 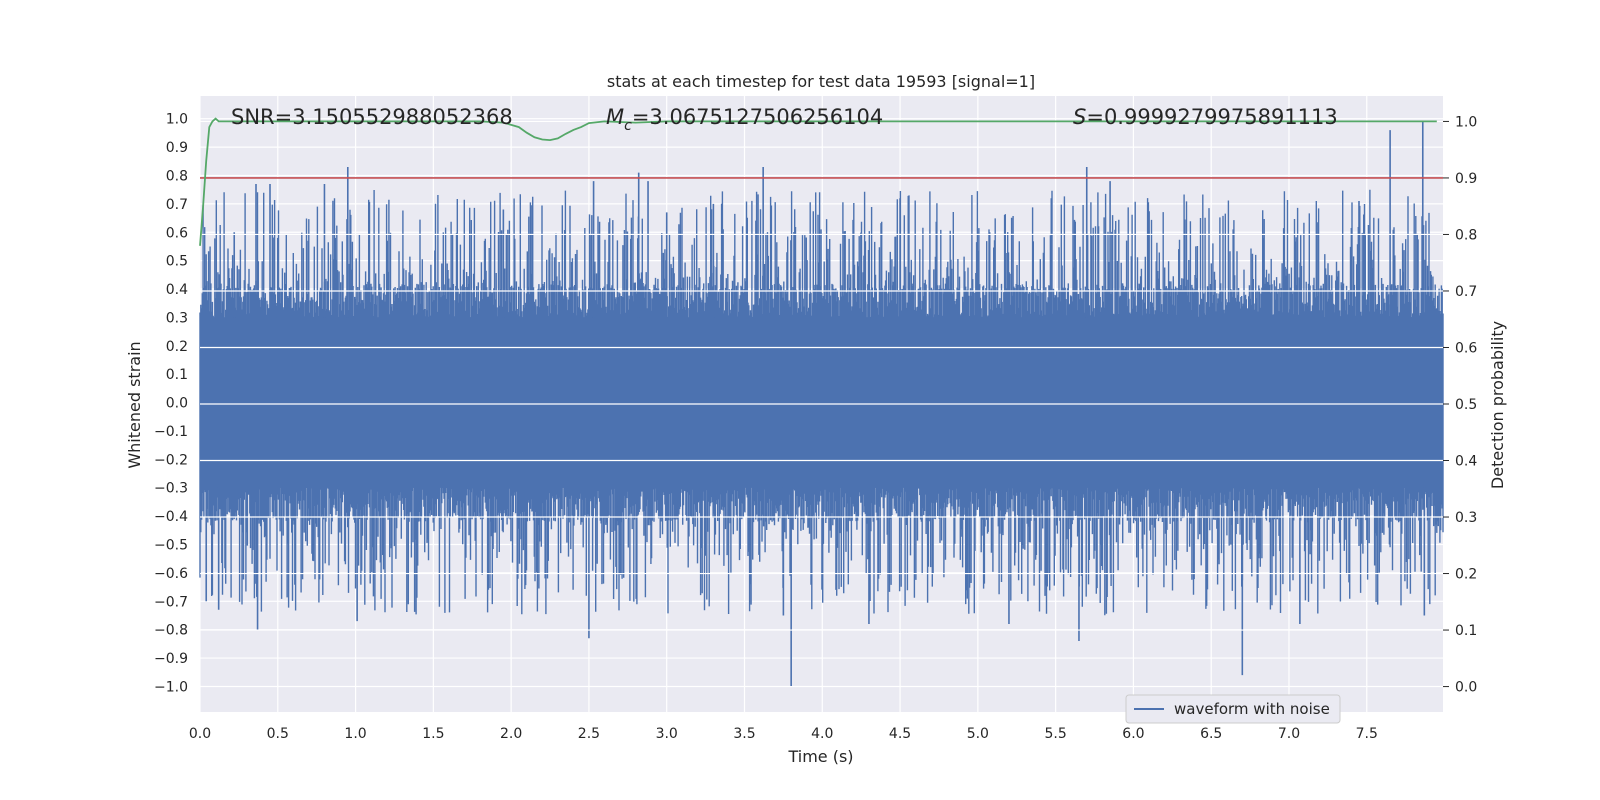 I want to click on score-symbol: S, so click(x=1079, y=117).